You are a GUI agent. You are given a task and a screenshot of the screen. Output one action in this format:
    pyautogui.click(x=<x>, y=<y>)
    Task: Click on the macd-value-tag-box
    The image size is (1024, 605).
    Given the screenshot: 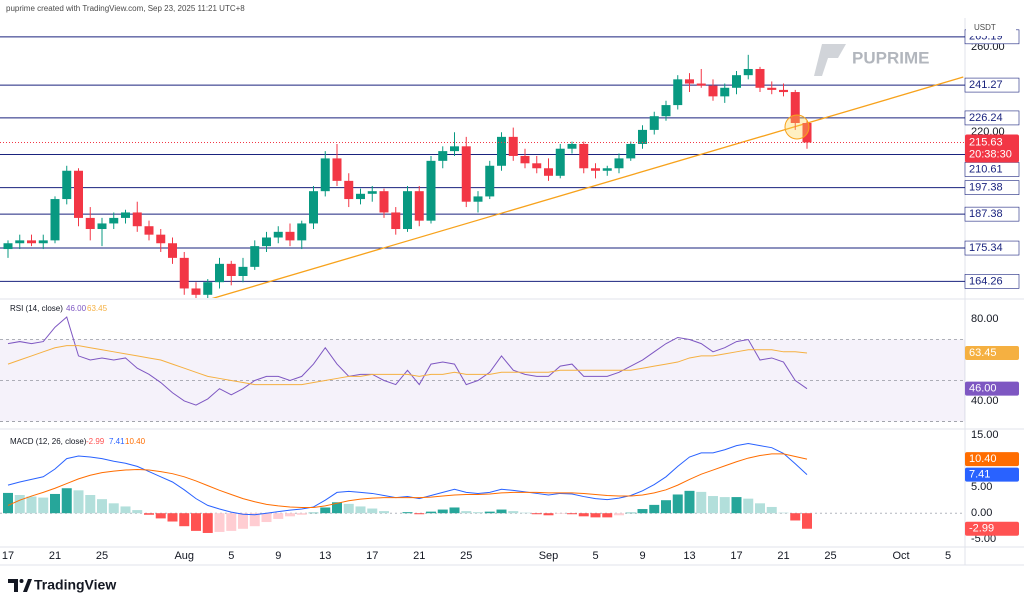 What is the action you would take?
    pyautogui.click(x=992, y=474)
    